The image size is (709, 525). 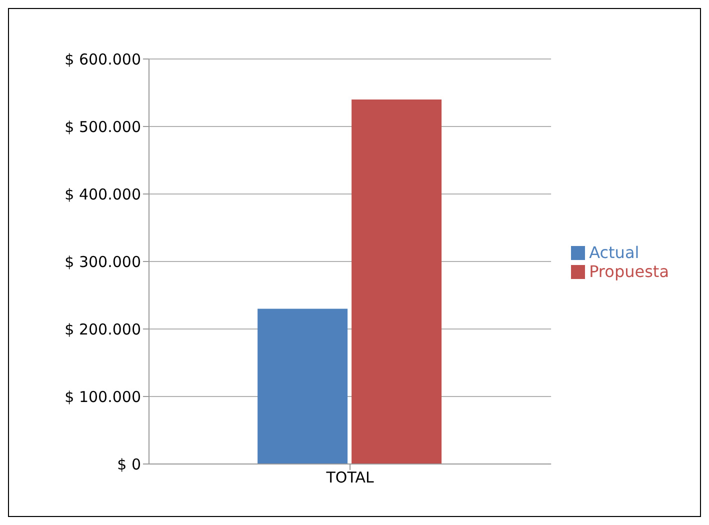 What do you see at coordinates (102, 59) in the screenshot?
I see `y-tick-label: $ 600.000` at bounding box center [102, 59].